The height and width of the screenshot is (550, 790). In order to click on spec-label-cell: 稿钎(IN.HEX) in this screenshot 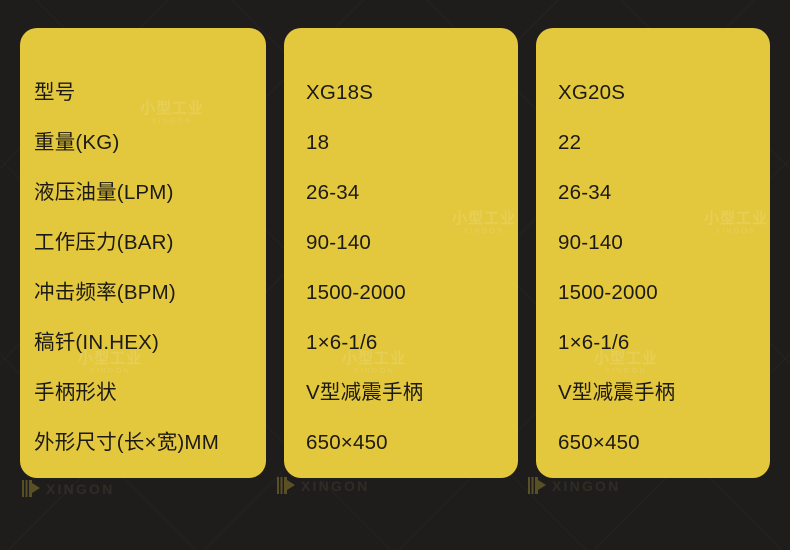, I will do `click(96, 342)`.